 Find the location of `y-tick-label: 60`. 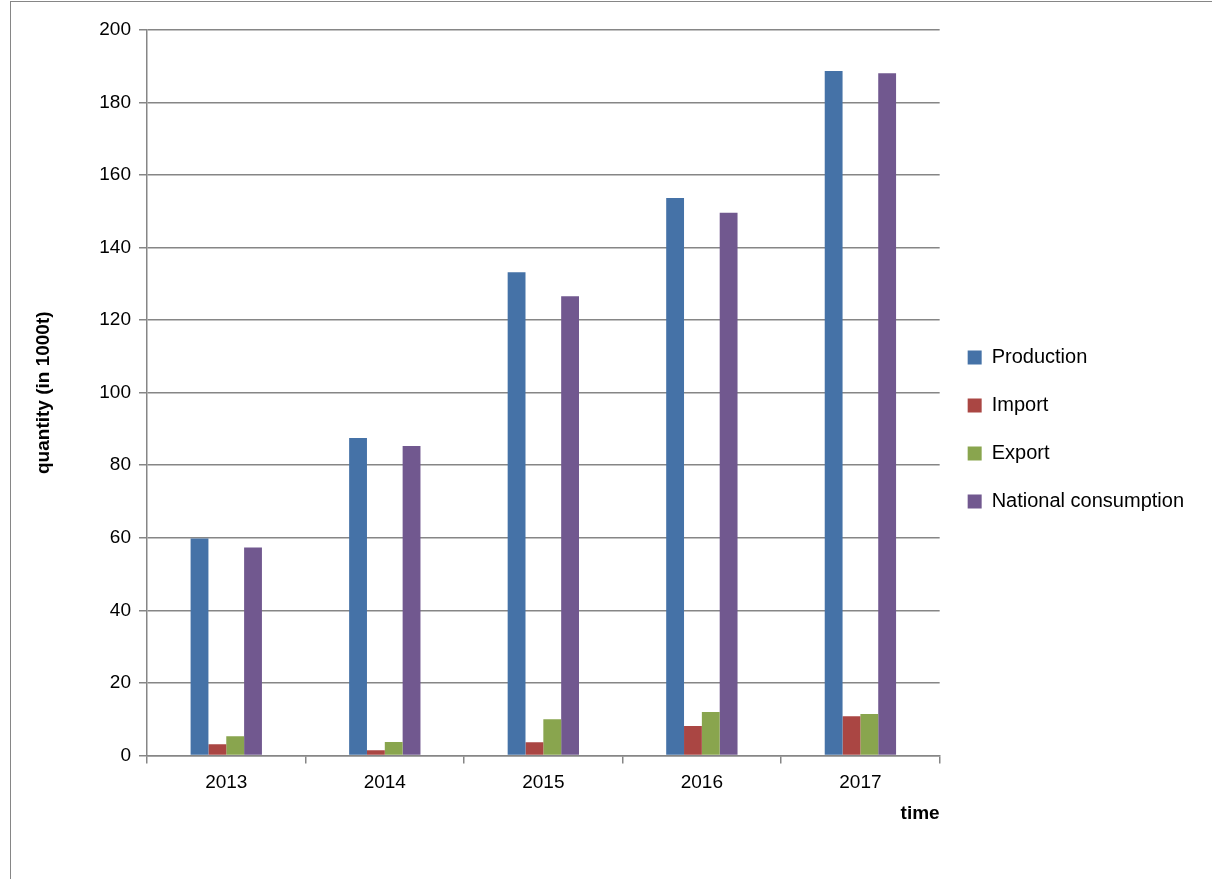

y-tick-label: 60 is located at coordinates (120, 537).